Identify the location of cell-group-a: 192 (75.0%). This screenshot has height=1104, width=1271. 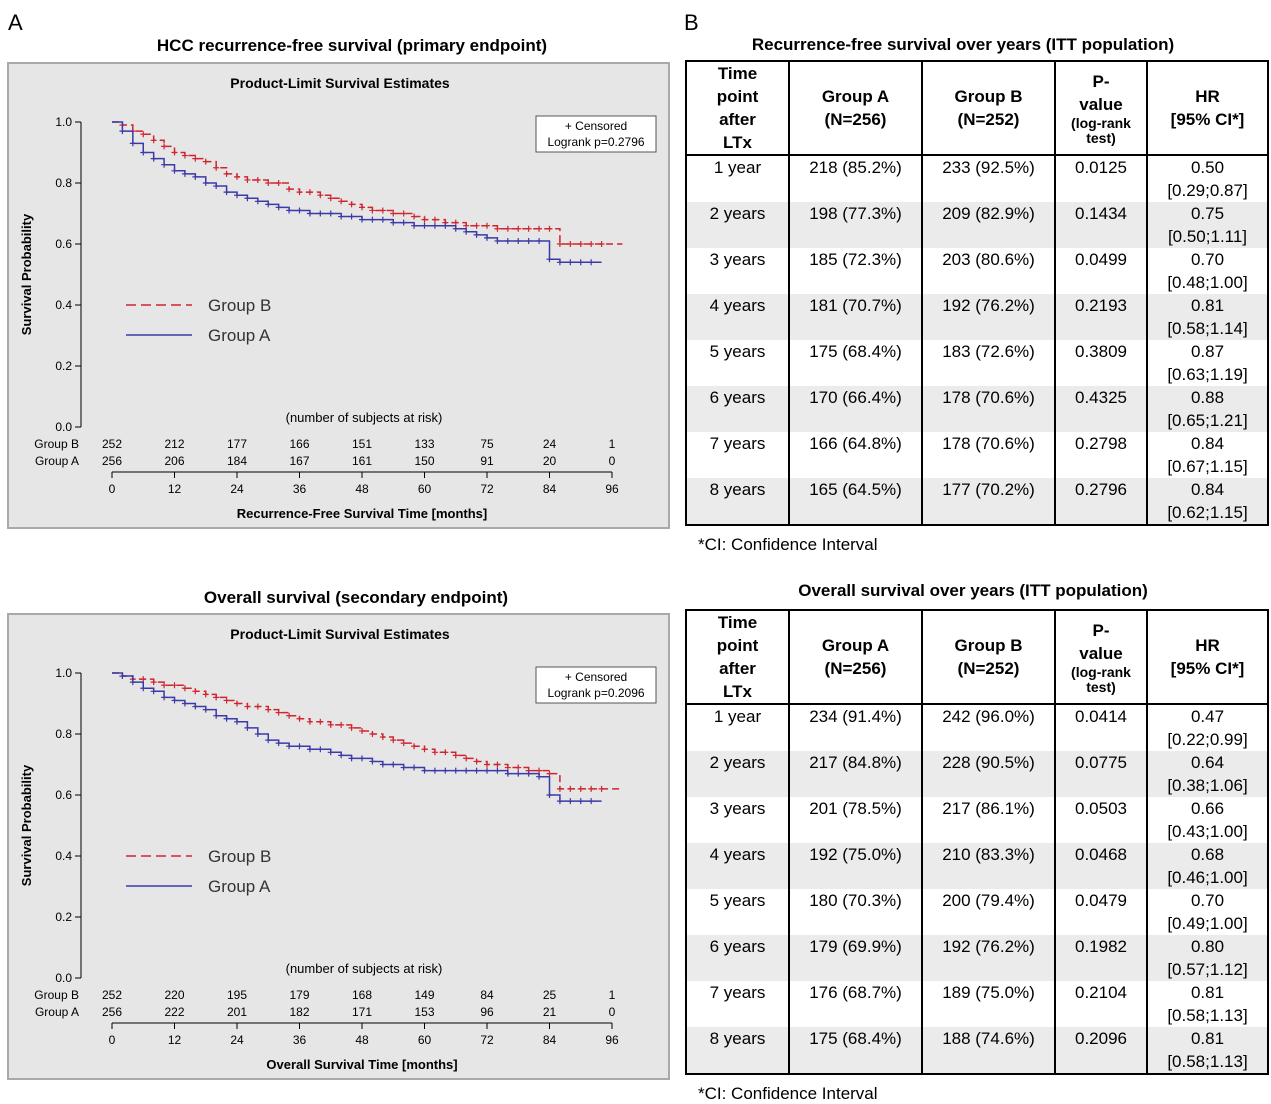
(855, 866).